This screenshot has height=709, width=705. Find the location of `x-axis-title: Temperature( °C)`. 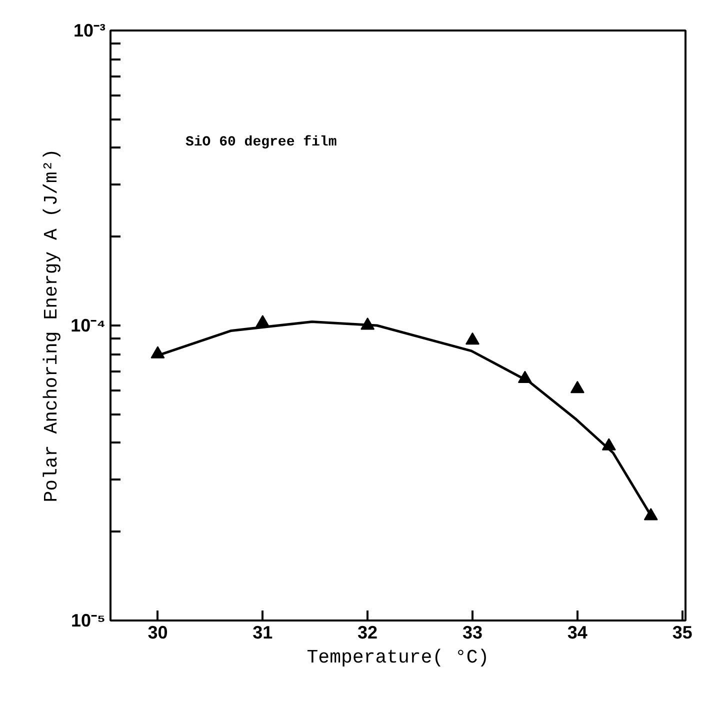

x-axis-title: Temperature( °C) is located at coordinates (398, 657).